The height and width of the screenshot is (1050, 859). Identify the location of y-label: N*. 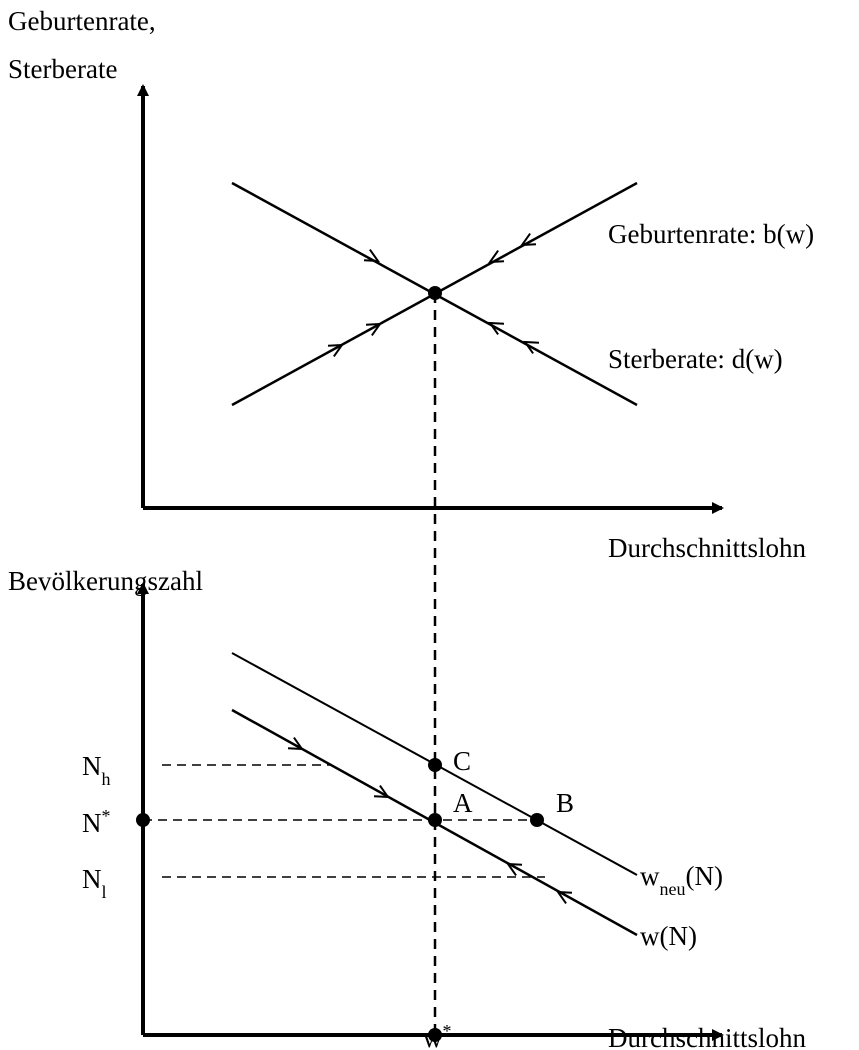
(96, 822).